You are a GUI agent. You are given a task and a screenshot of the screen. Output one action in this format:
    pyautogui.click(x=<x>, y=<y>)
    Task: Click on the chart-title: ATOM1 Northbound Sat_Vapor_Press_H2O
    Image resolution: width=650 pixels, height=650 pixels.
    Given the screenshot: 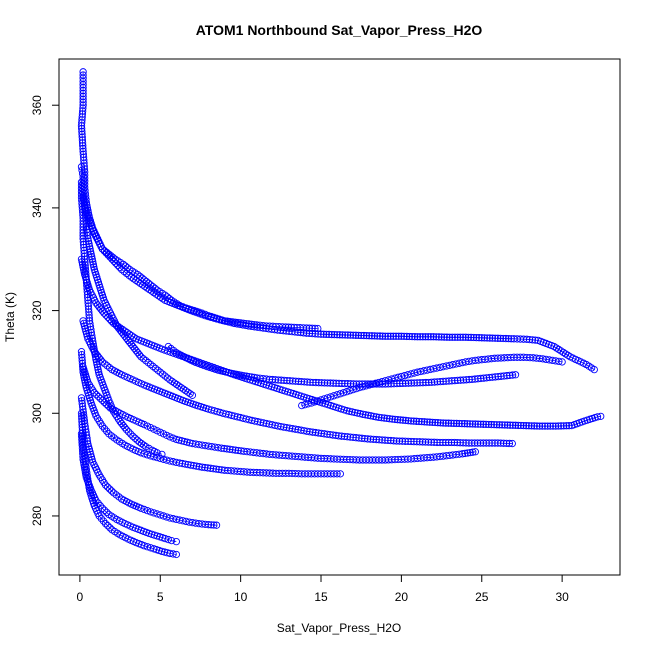 What is the action you would take?
    pyautogui.click(x=339, y=30)
    